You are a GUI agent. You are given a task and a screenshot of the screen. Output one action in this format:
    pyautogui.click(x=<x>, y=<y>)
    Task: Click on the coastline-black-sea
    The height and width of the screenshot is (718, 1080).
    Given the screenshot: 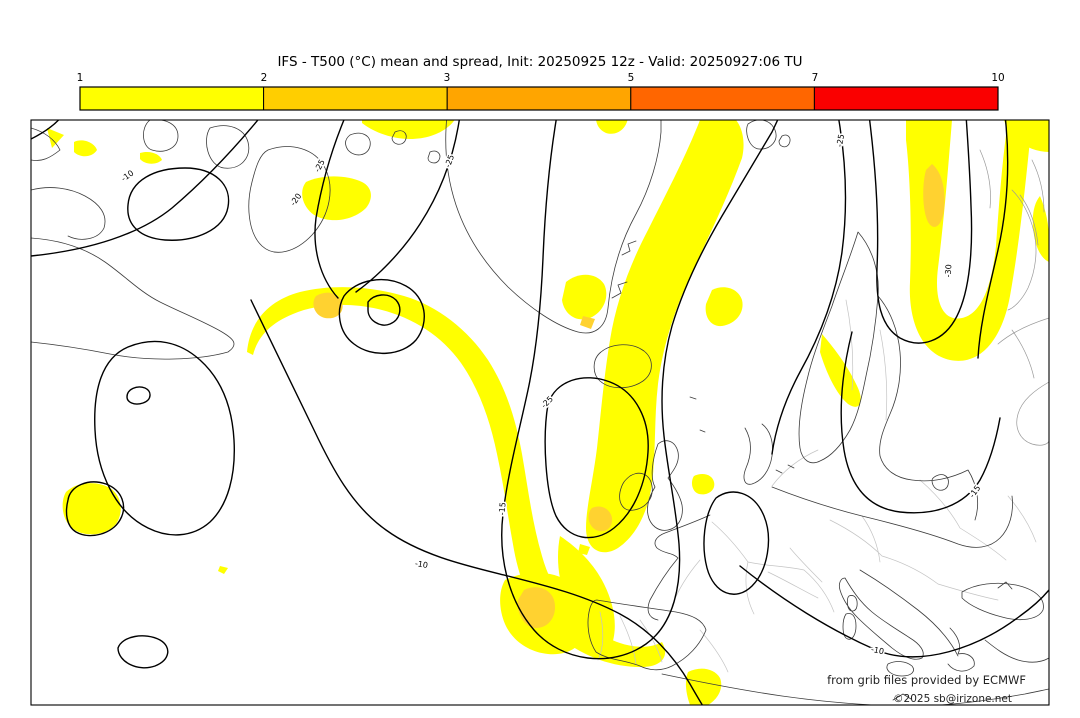 What is the action you would take?
    pyautogui.click(x=1002, y=601)
    